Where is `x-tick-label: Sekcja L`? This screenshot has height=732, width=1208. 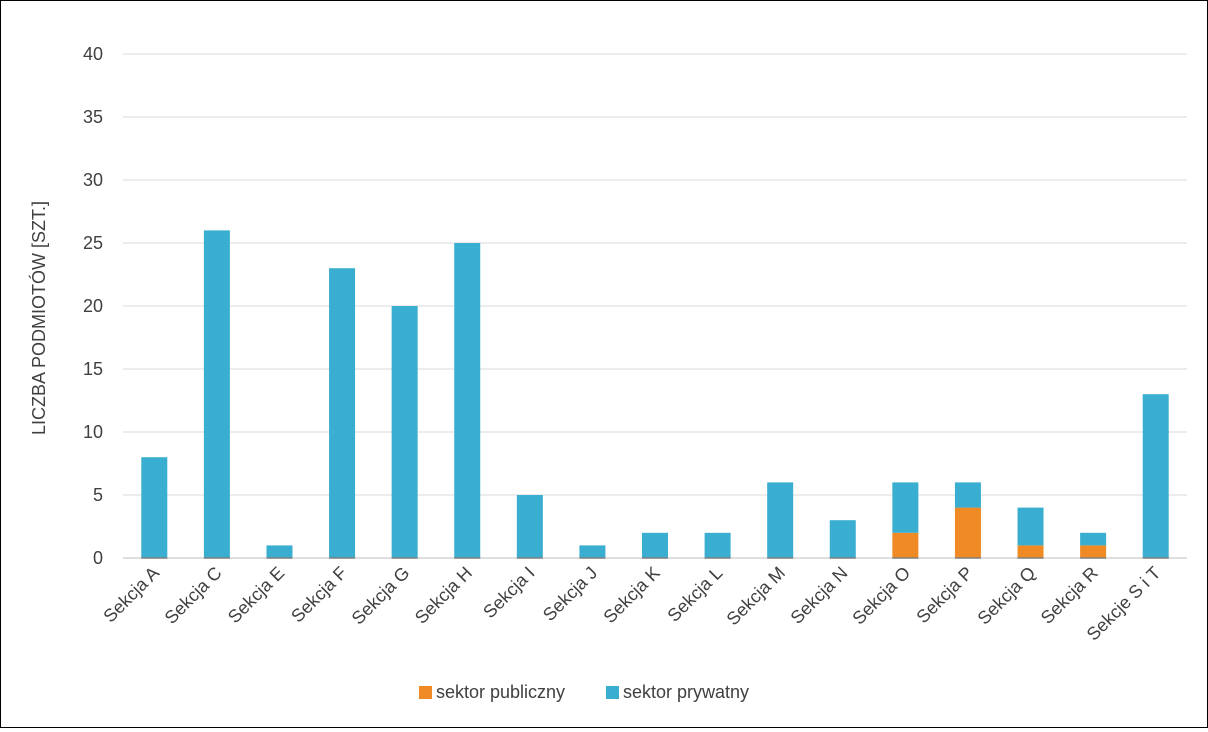
x-tick-label: Sekcja L is located at coordinates (694, 594).